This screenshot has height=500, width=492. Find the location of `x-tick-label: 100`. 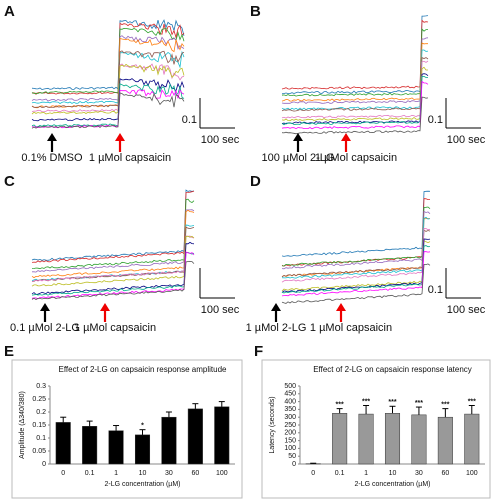

x-tick-label: 100 is located at coordinates (222, 473).